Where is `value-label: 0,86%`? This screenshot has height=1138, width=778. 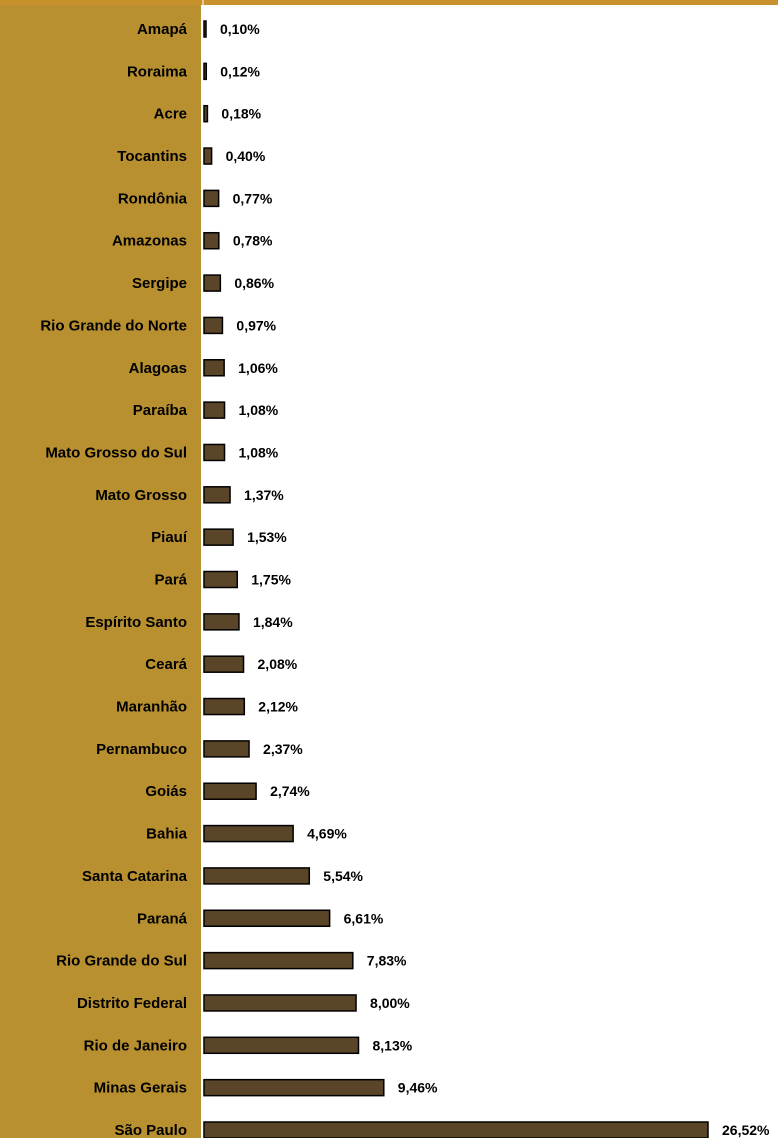
value-label: 0,86% is located at coordinates (254, 283).